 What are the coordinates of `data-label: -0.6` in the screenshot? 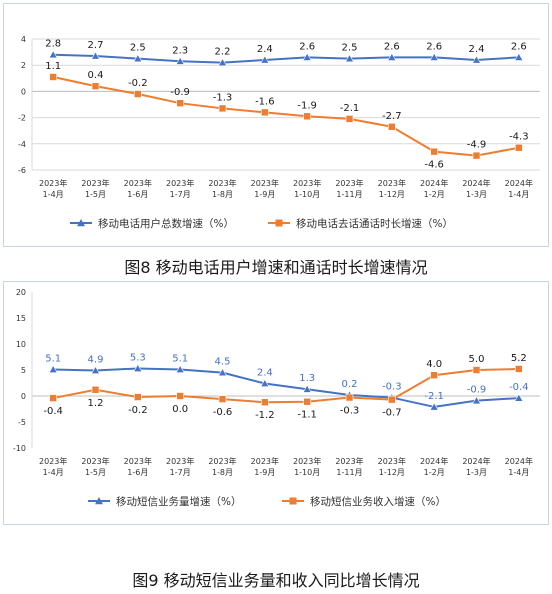 It's located at (223, 412).